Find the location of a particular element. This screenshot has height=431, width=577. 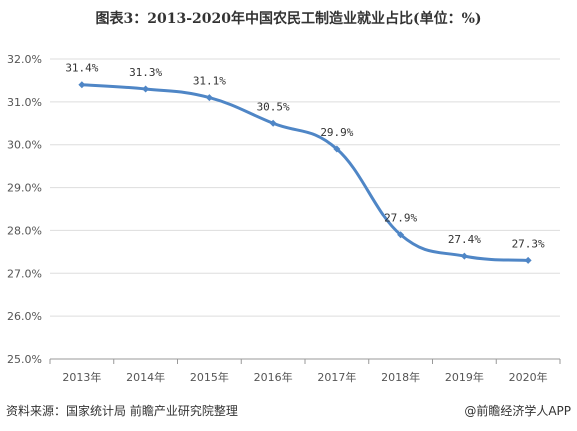

data-label: 31.3% is located at coordinates (145, 72).